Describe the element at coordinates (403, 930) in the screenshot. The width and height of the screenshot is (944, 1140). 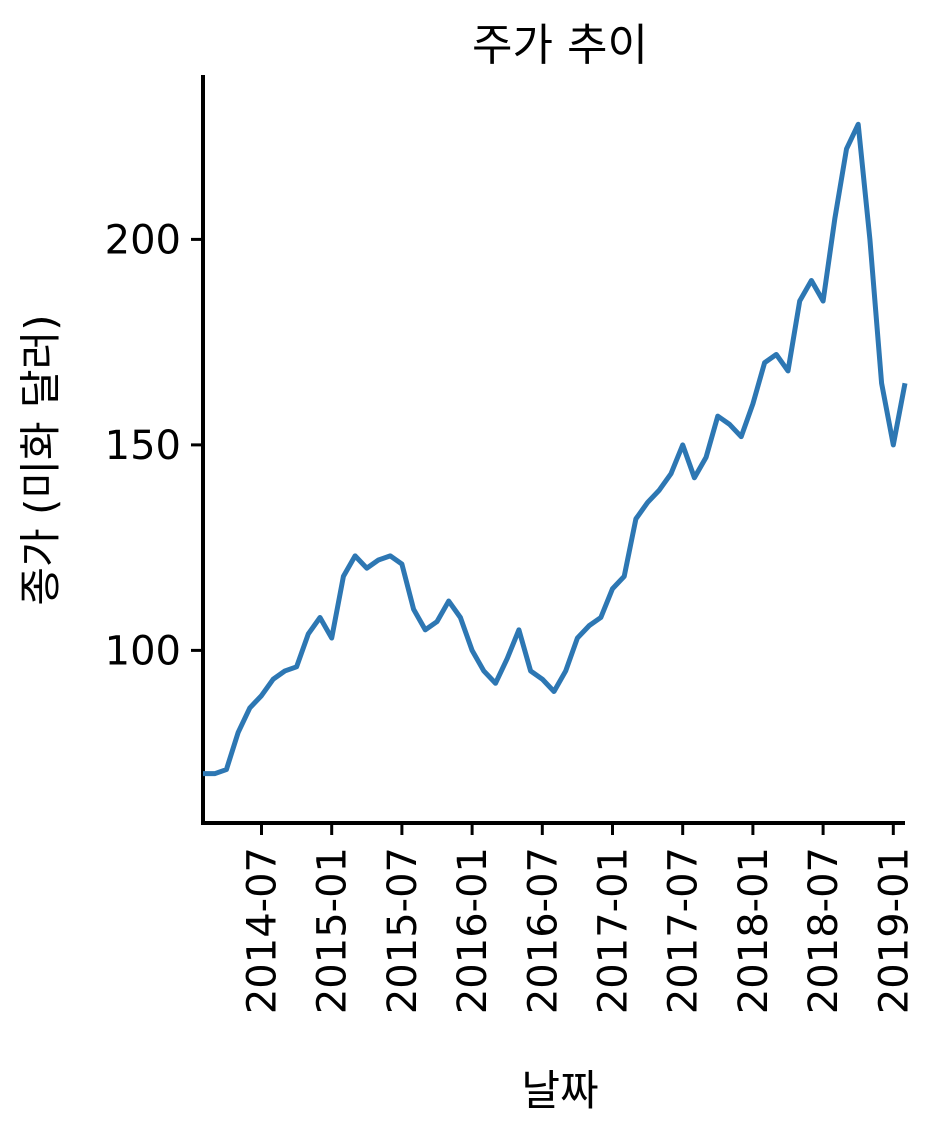
I see `x-tick-label: 2015-07` at that location.